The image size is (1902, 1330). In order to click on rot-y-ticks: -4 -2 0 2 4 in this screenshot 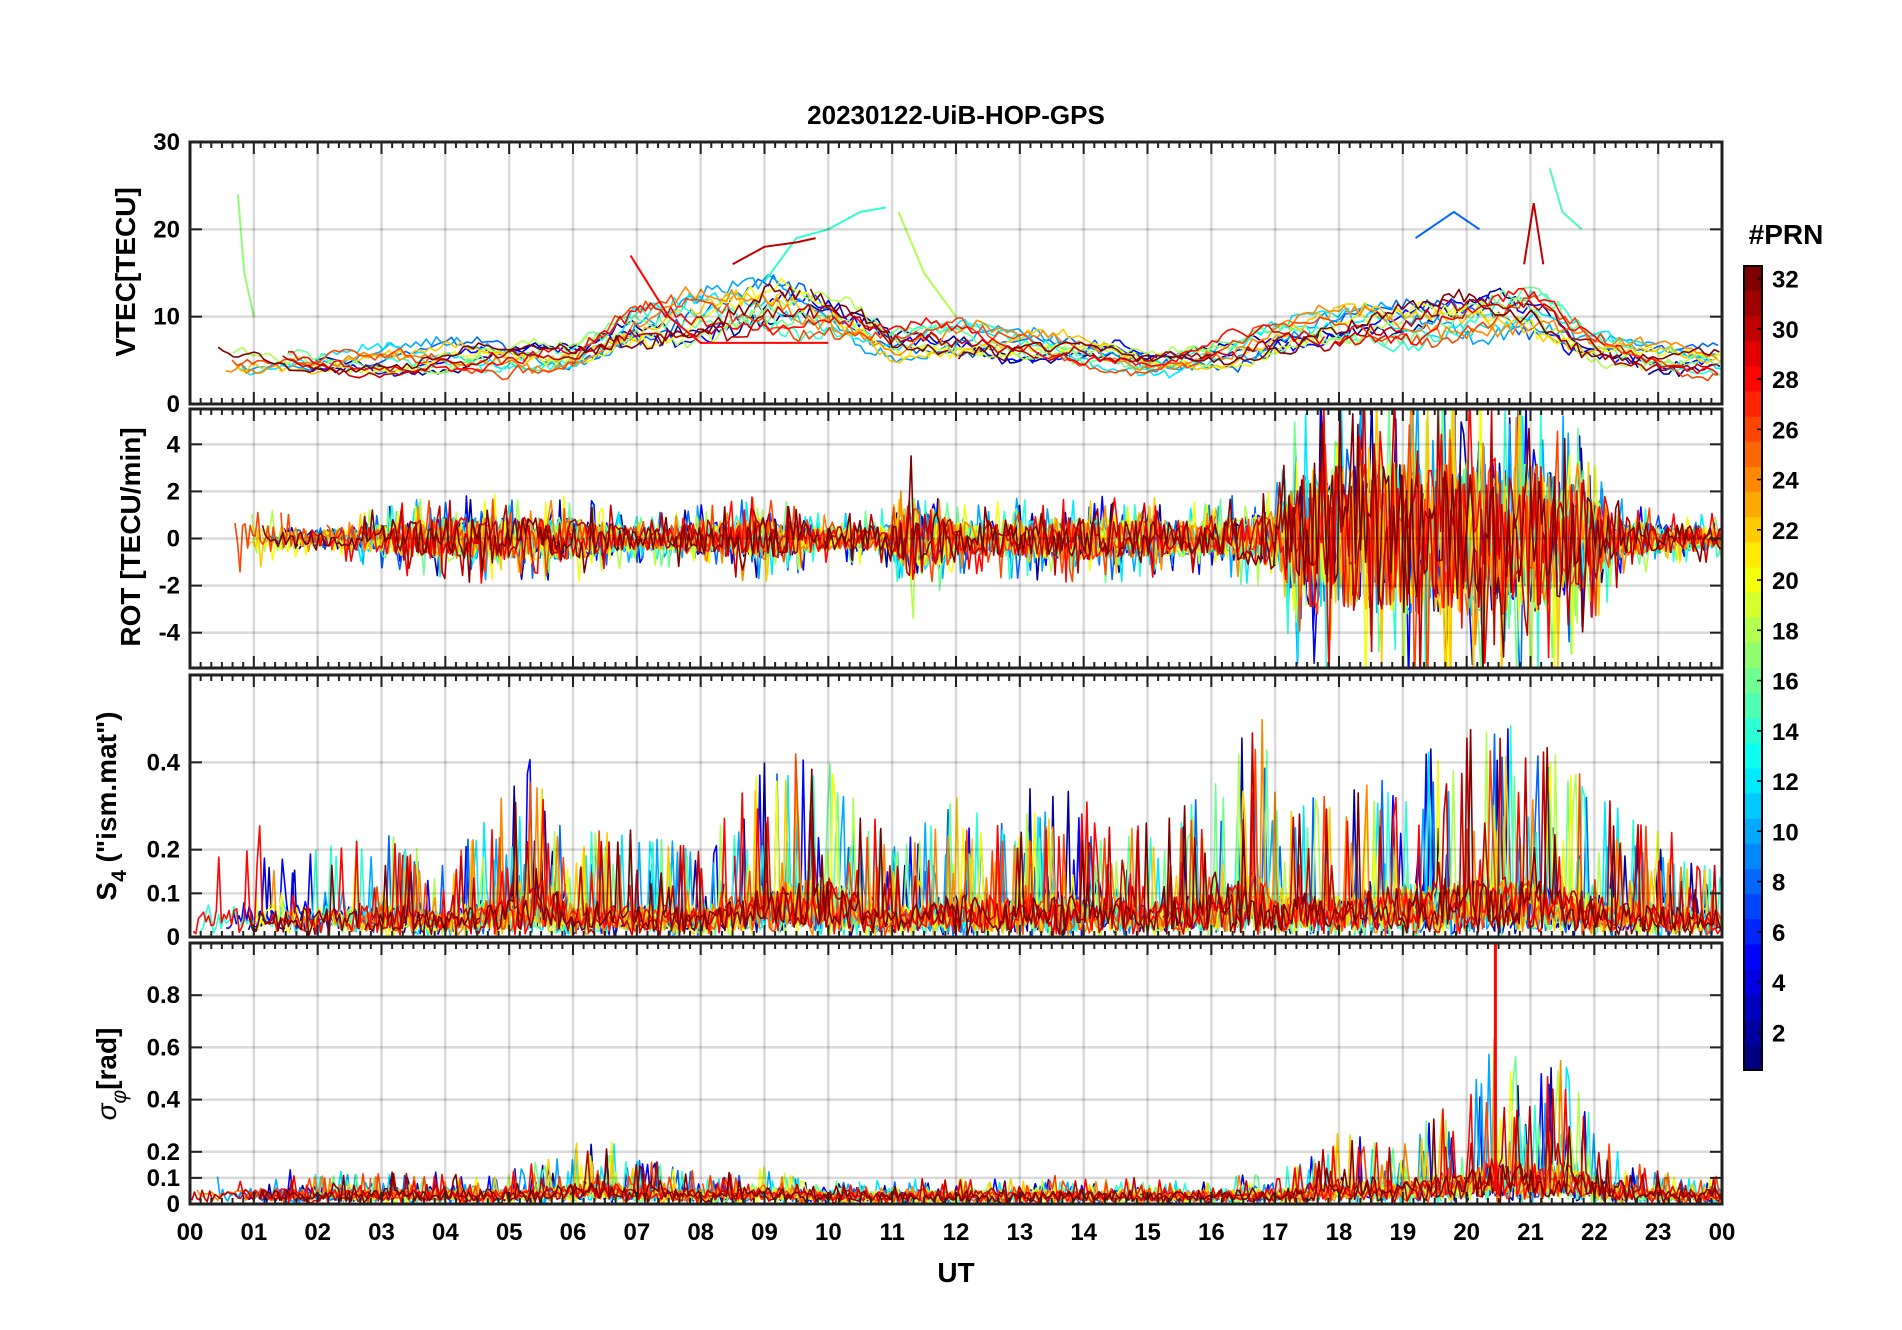, I will do `click(940, 539)`.